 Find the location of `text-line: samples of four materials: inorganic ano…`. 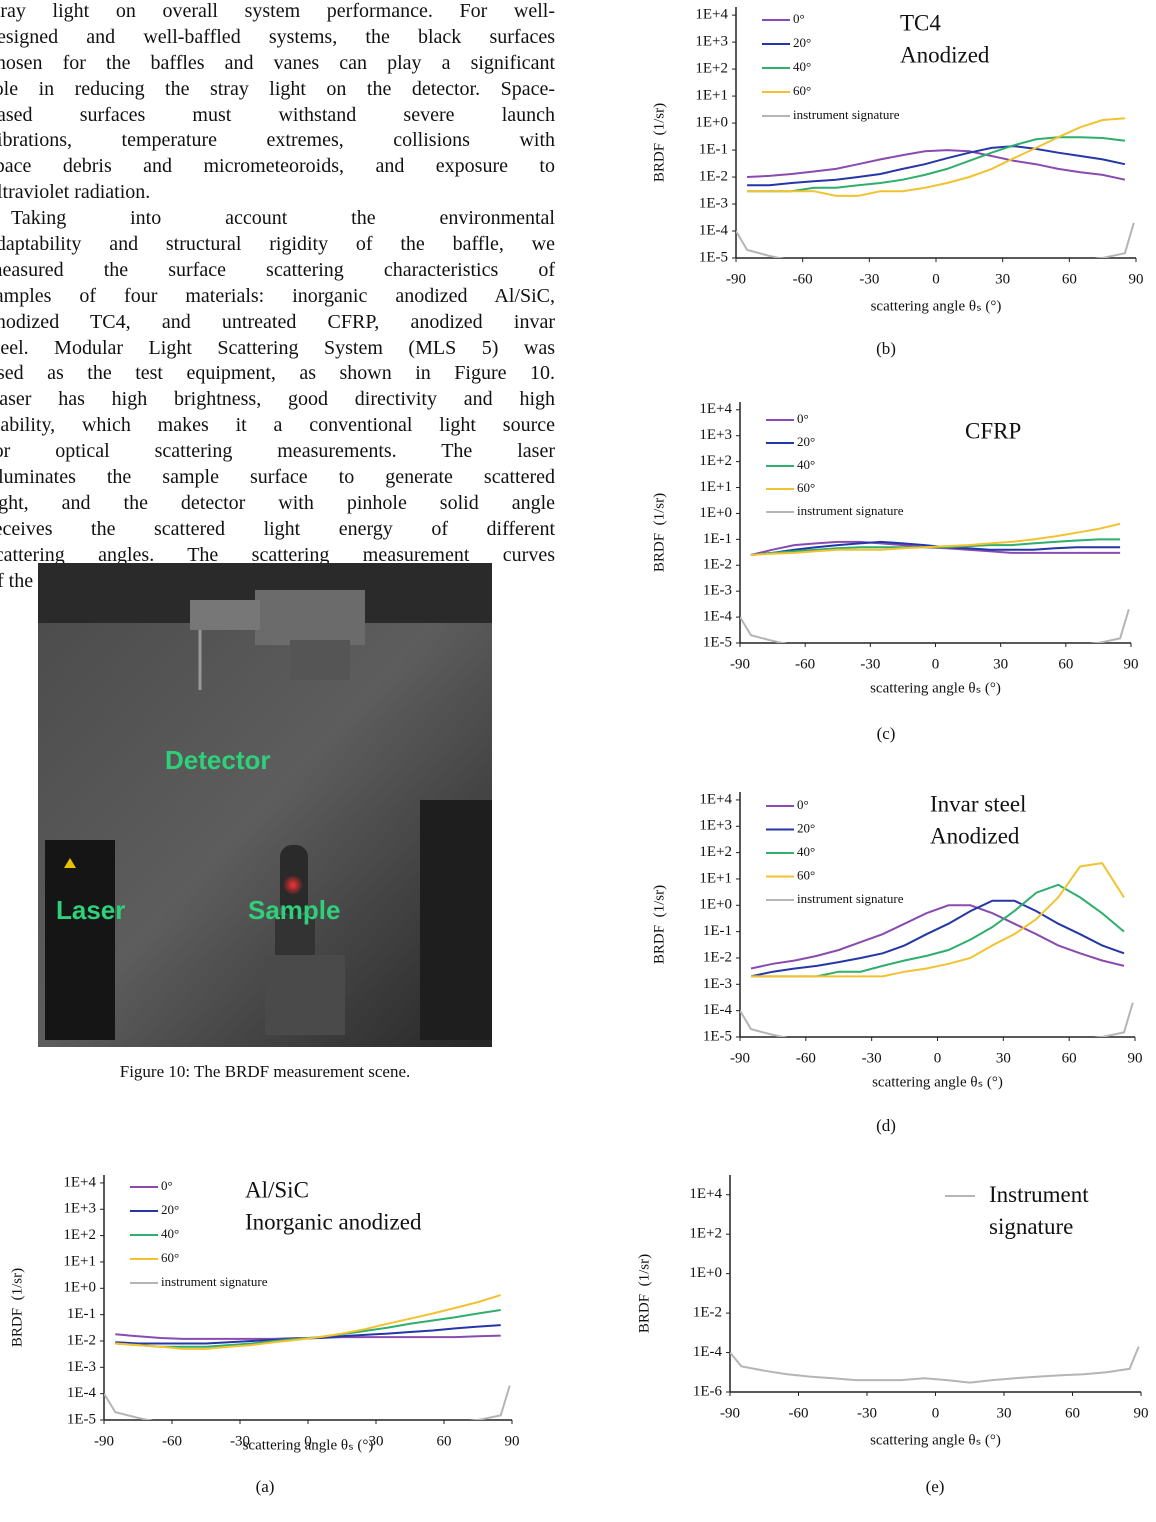

text-line: samples of four materials: inorganic ano… is located at coordinates (277, 295).